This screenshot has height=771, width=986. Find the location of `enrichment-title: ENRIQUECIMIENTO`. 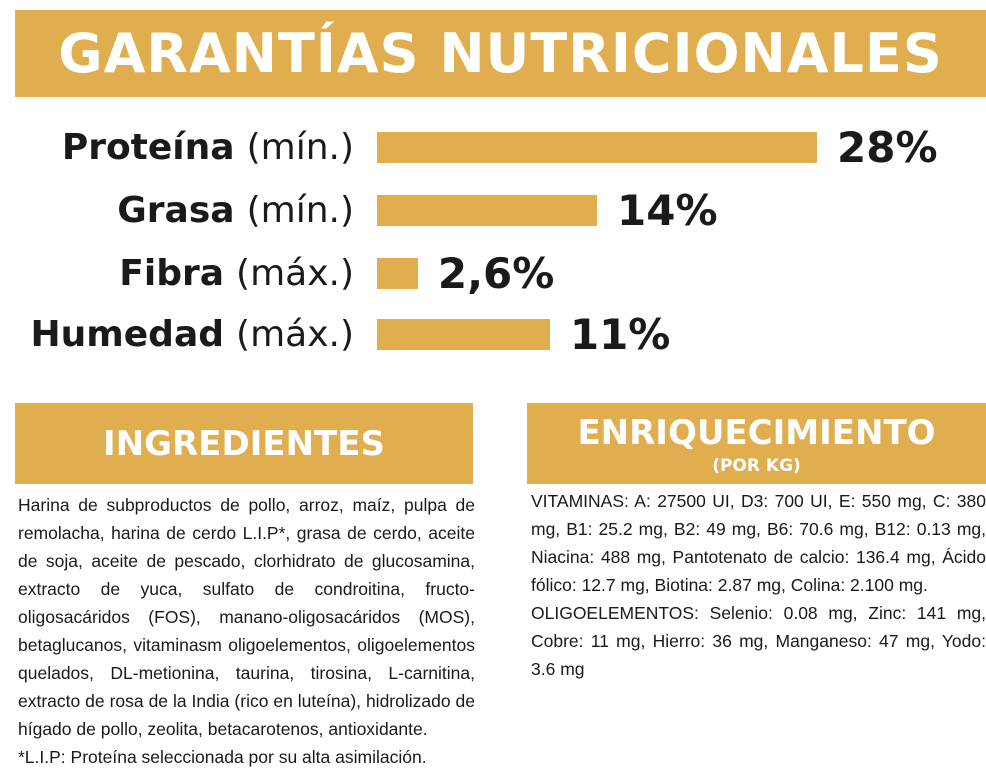

enrichment-title: ENRIQUECIMIENTO is located at coordinates (756, 433).